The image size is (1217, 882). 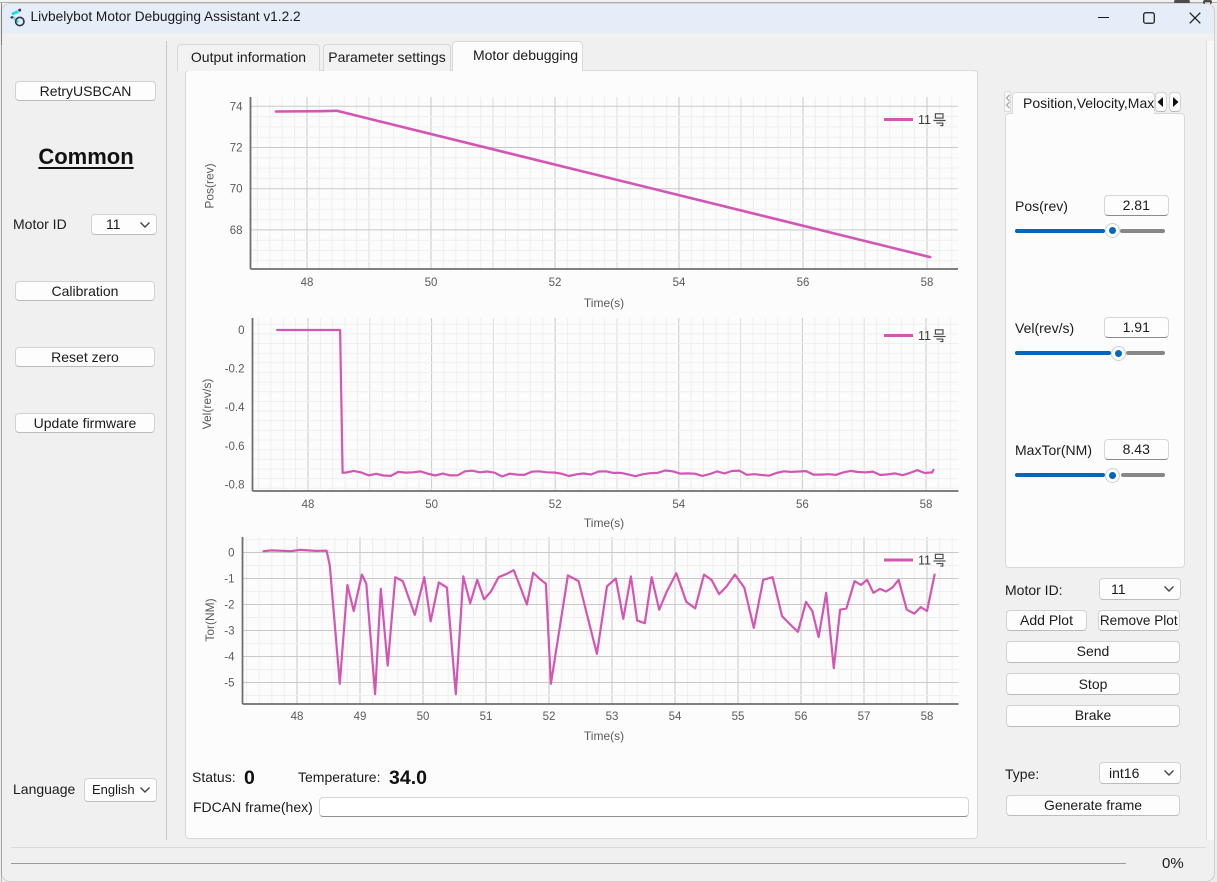 What do you see at coordinates (229, 684) in the screenshot?
I see `svg-text: -5` at bounding box center [229, 684].